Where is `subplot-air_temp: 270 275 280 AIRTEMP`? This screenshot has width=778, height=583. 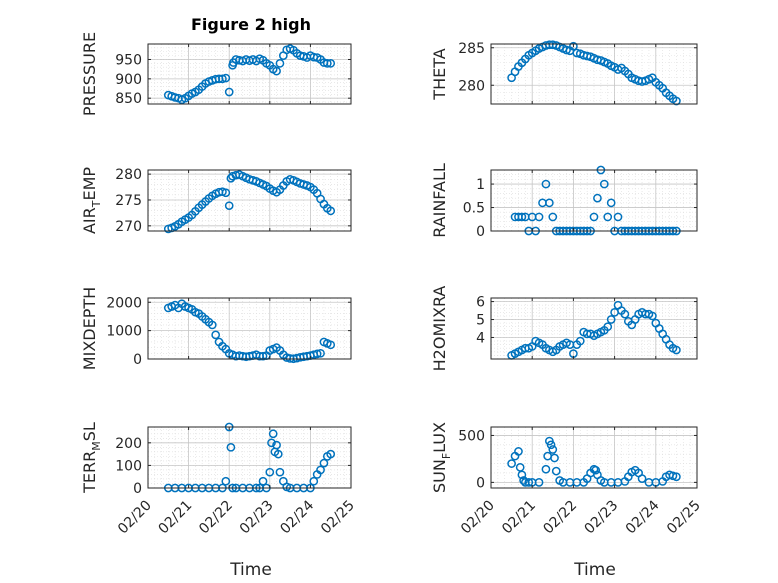
subplot-air_temp: 270 275 280 AIRTEMP is located at coordinates (216, 201).